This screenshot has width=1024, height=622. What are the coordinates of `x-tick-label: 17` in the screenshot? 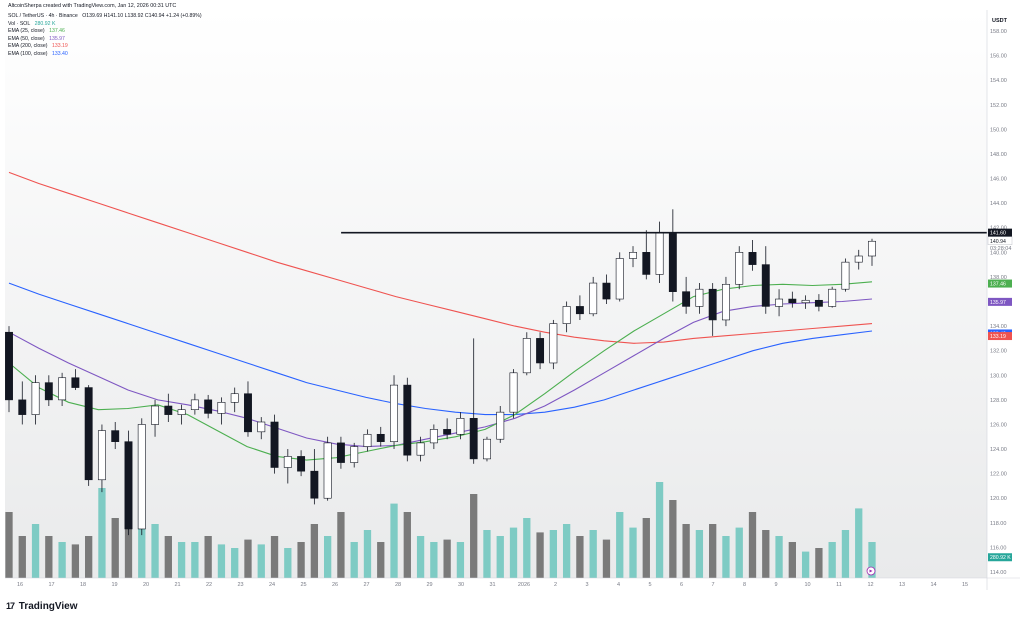 It's located at (51, 585).